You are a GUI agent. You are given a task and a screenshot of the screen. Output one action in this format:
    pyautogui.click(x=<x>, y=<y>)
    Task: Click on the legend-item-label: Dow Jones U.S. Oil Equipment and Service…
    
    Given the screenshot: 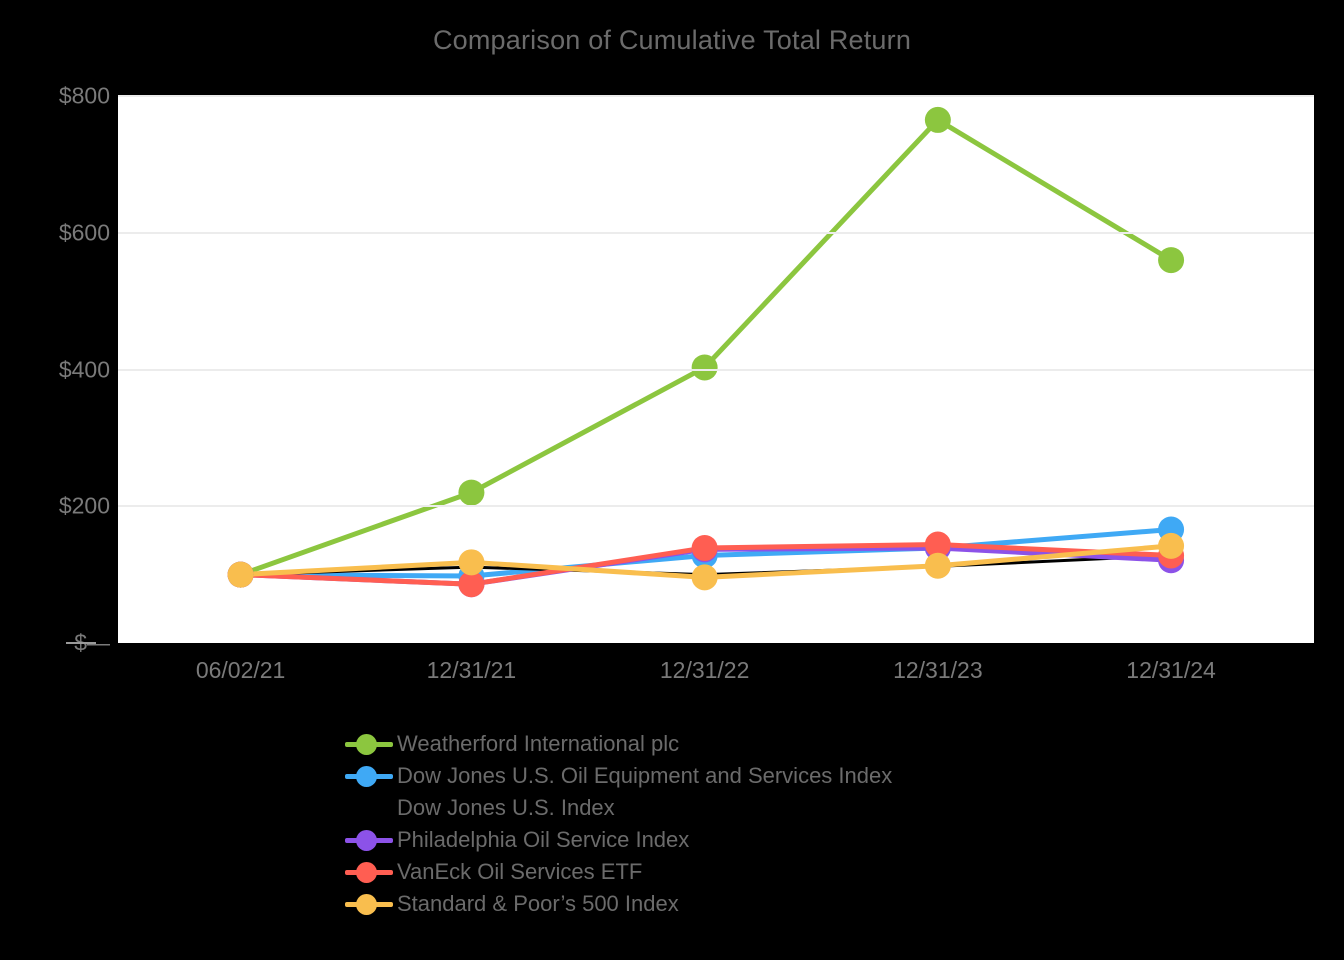 What is the action you would take?
    pyautogui.click(x=645, y=775)
    